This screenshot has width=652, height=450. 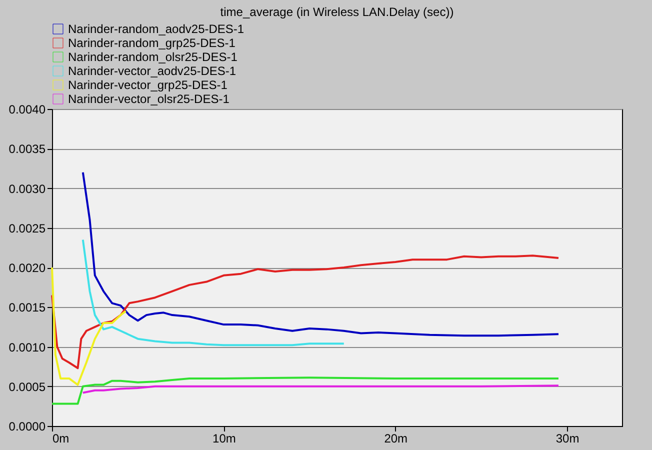 I want to click on legend-label: Narinder-random_aodv25-DES-1, so click(x=156, y=29).